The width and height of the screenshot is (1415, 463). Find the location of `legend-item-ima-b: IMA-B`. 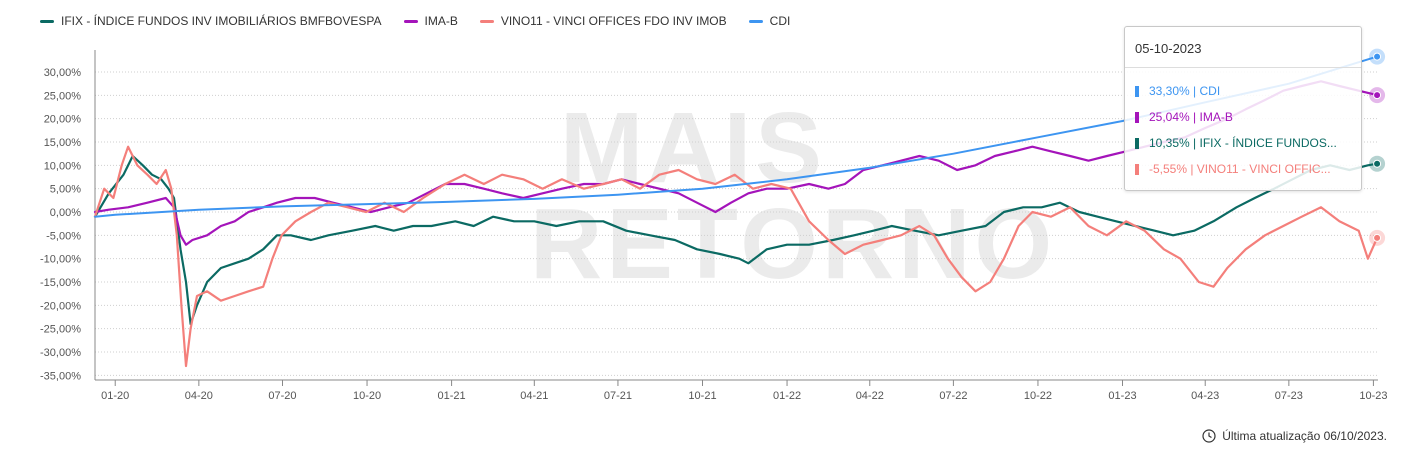

legend-item-ima-b: IMA-B is located at coordinates (430, 21).